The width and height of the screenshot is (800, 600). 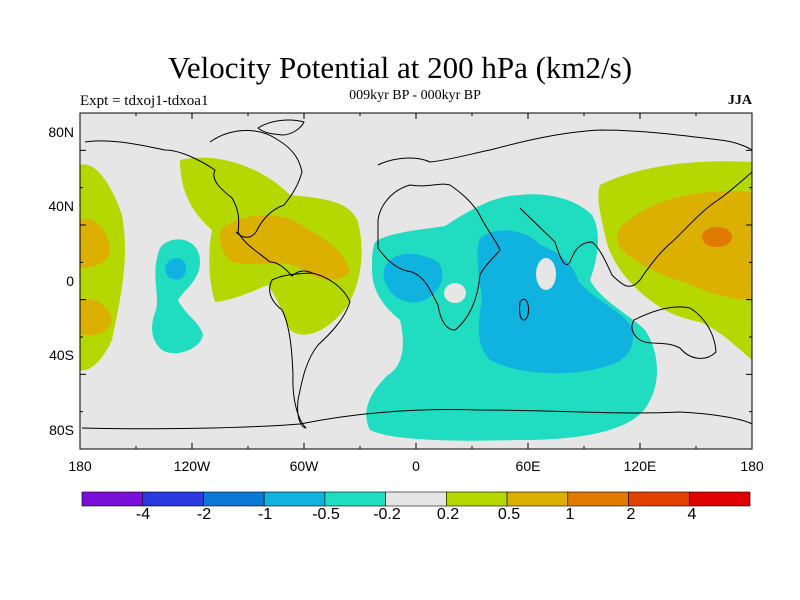 What do you see at coordinates (631, 514) in the screenshot?
I see `colorbar-label: 2` at bounding box center [631, 514].